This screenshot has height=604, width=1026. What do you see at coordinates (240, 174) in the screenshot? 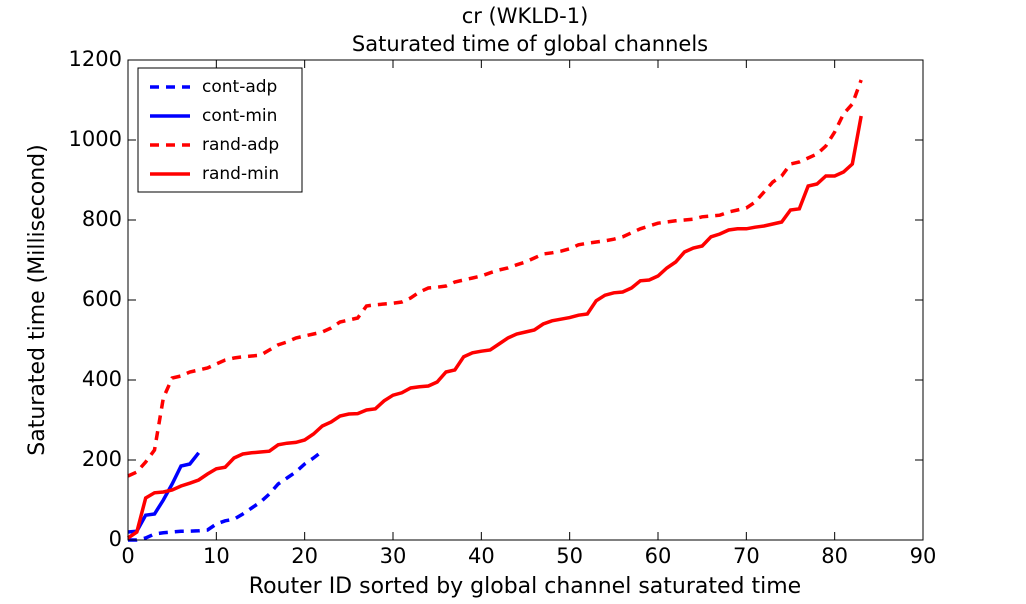
I see `legend-label: rand-min` at bounding box center [240, 174].